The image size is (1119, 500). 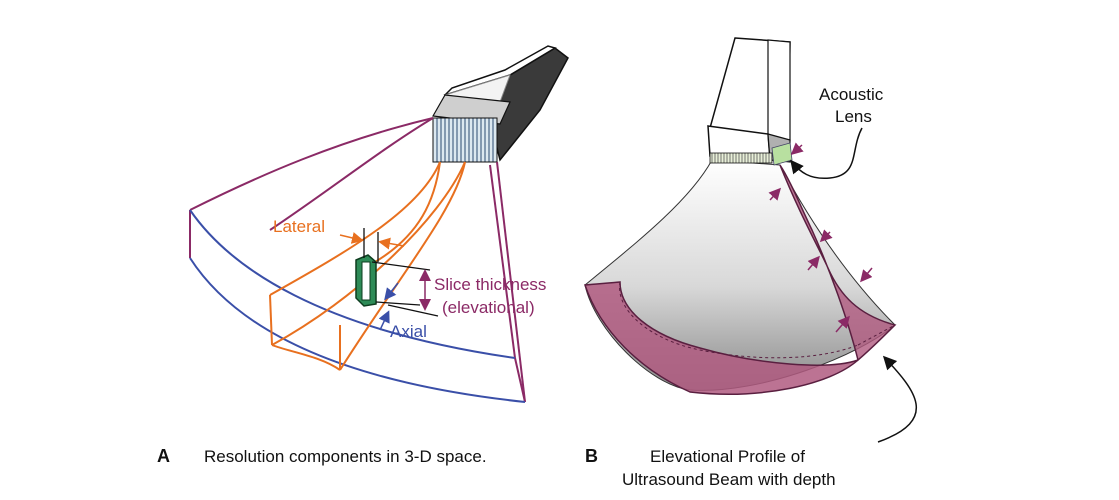 What do you see at coordinates (851, 94) in the screenshot?
I see `acoustic-label: Acoustic` at bounding box center [851, 94].